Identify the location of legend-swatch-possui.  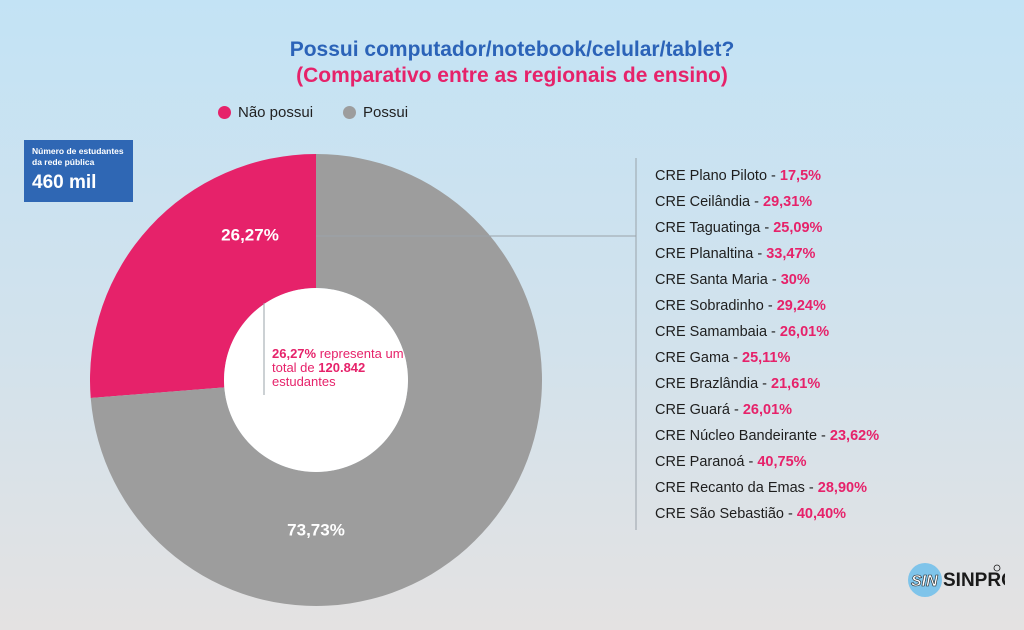
(350, 112).